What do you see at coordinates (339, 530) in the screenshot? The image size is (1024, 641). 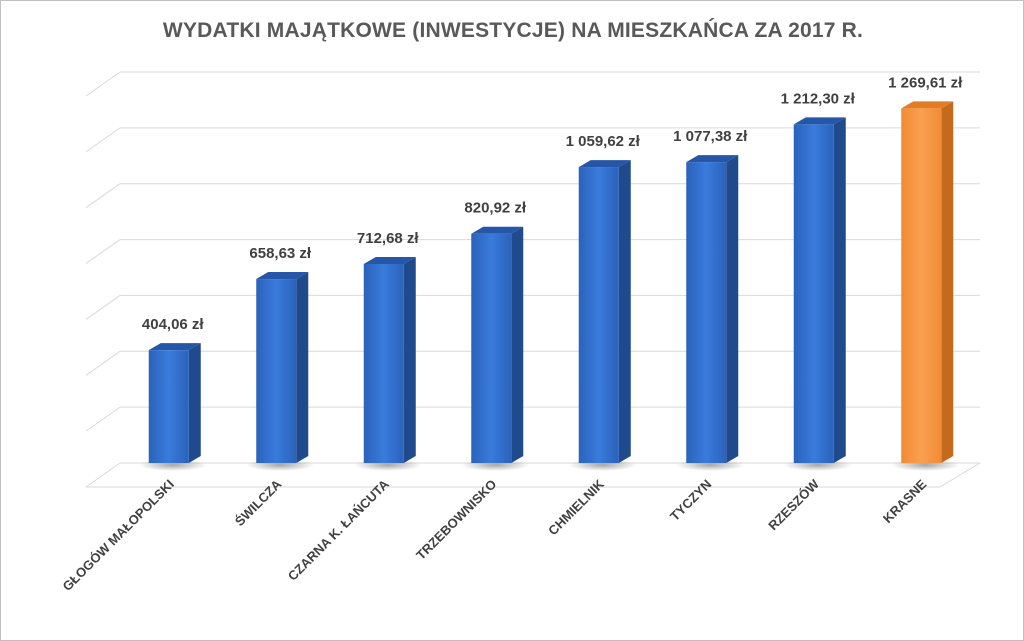 I see `category-label: CZARNA K. ŁAŃCUTA` at bounding box center [339, 530].